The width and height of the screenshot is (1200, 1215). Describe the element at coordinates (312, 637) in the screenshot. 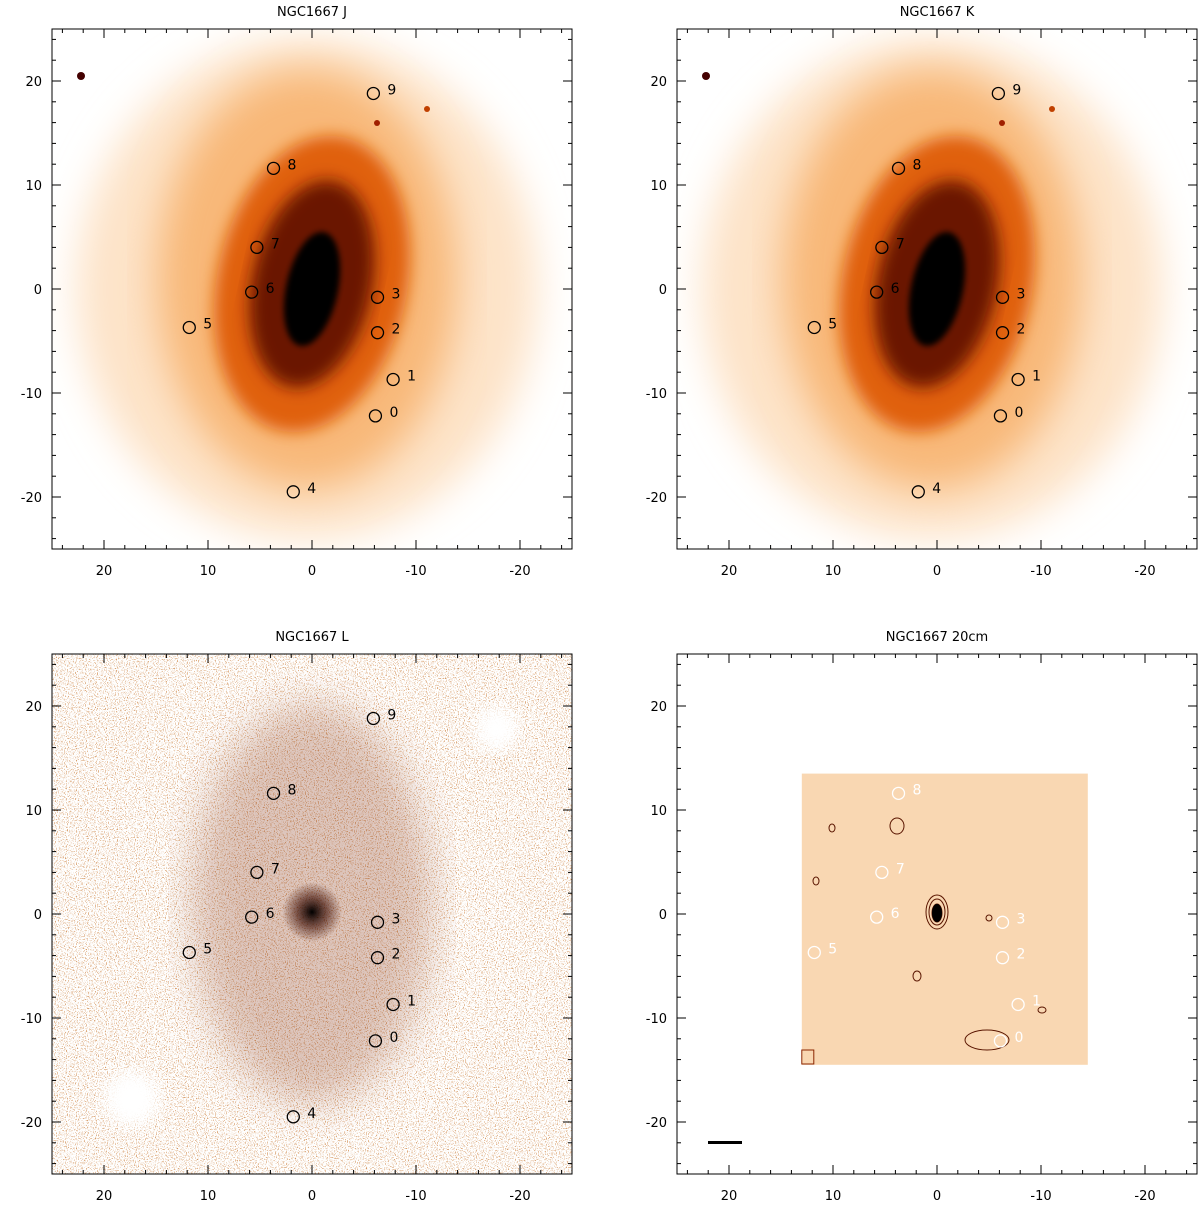

I see `chart-title: NGC1667 L` at that location.